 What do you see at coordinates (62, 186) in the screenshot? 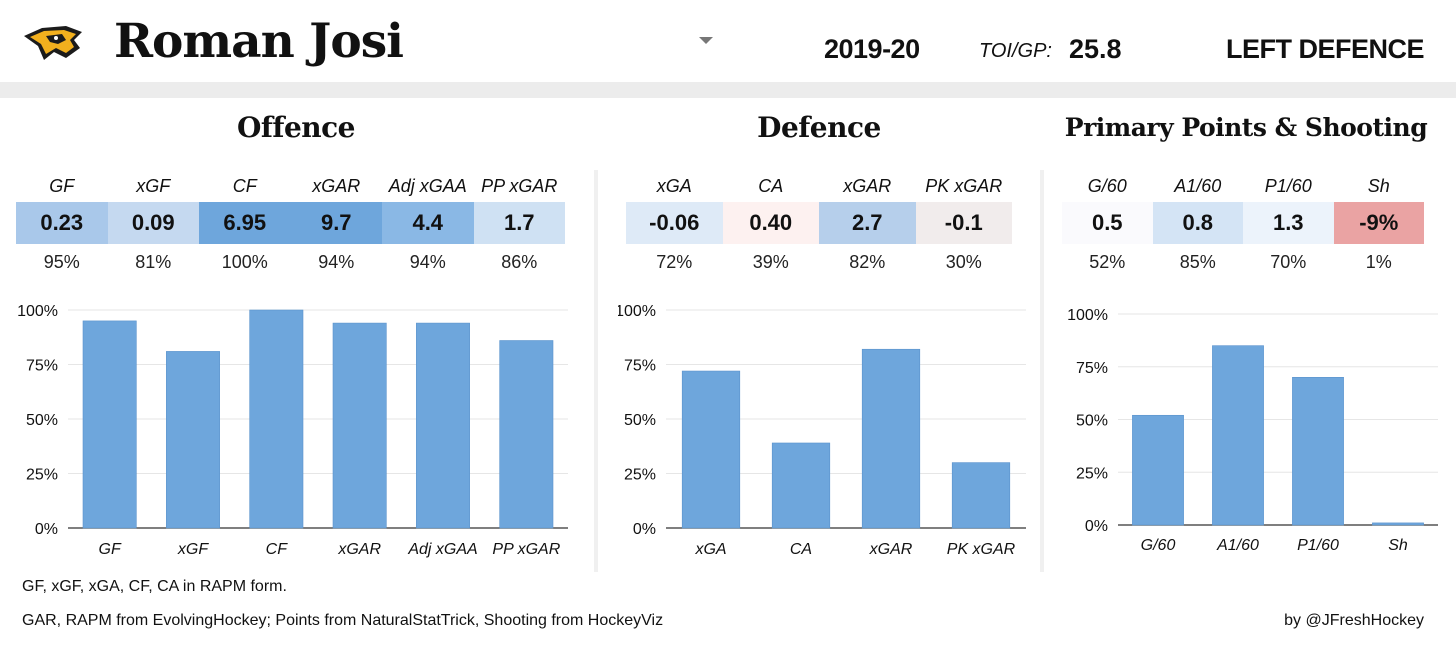
I see `stat-header: GF` at bounding box center [62, 186].